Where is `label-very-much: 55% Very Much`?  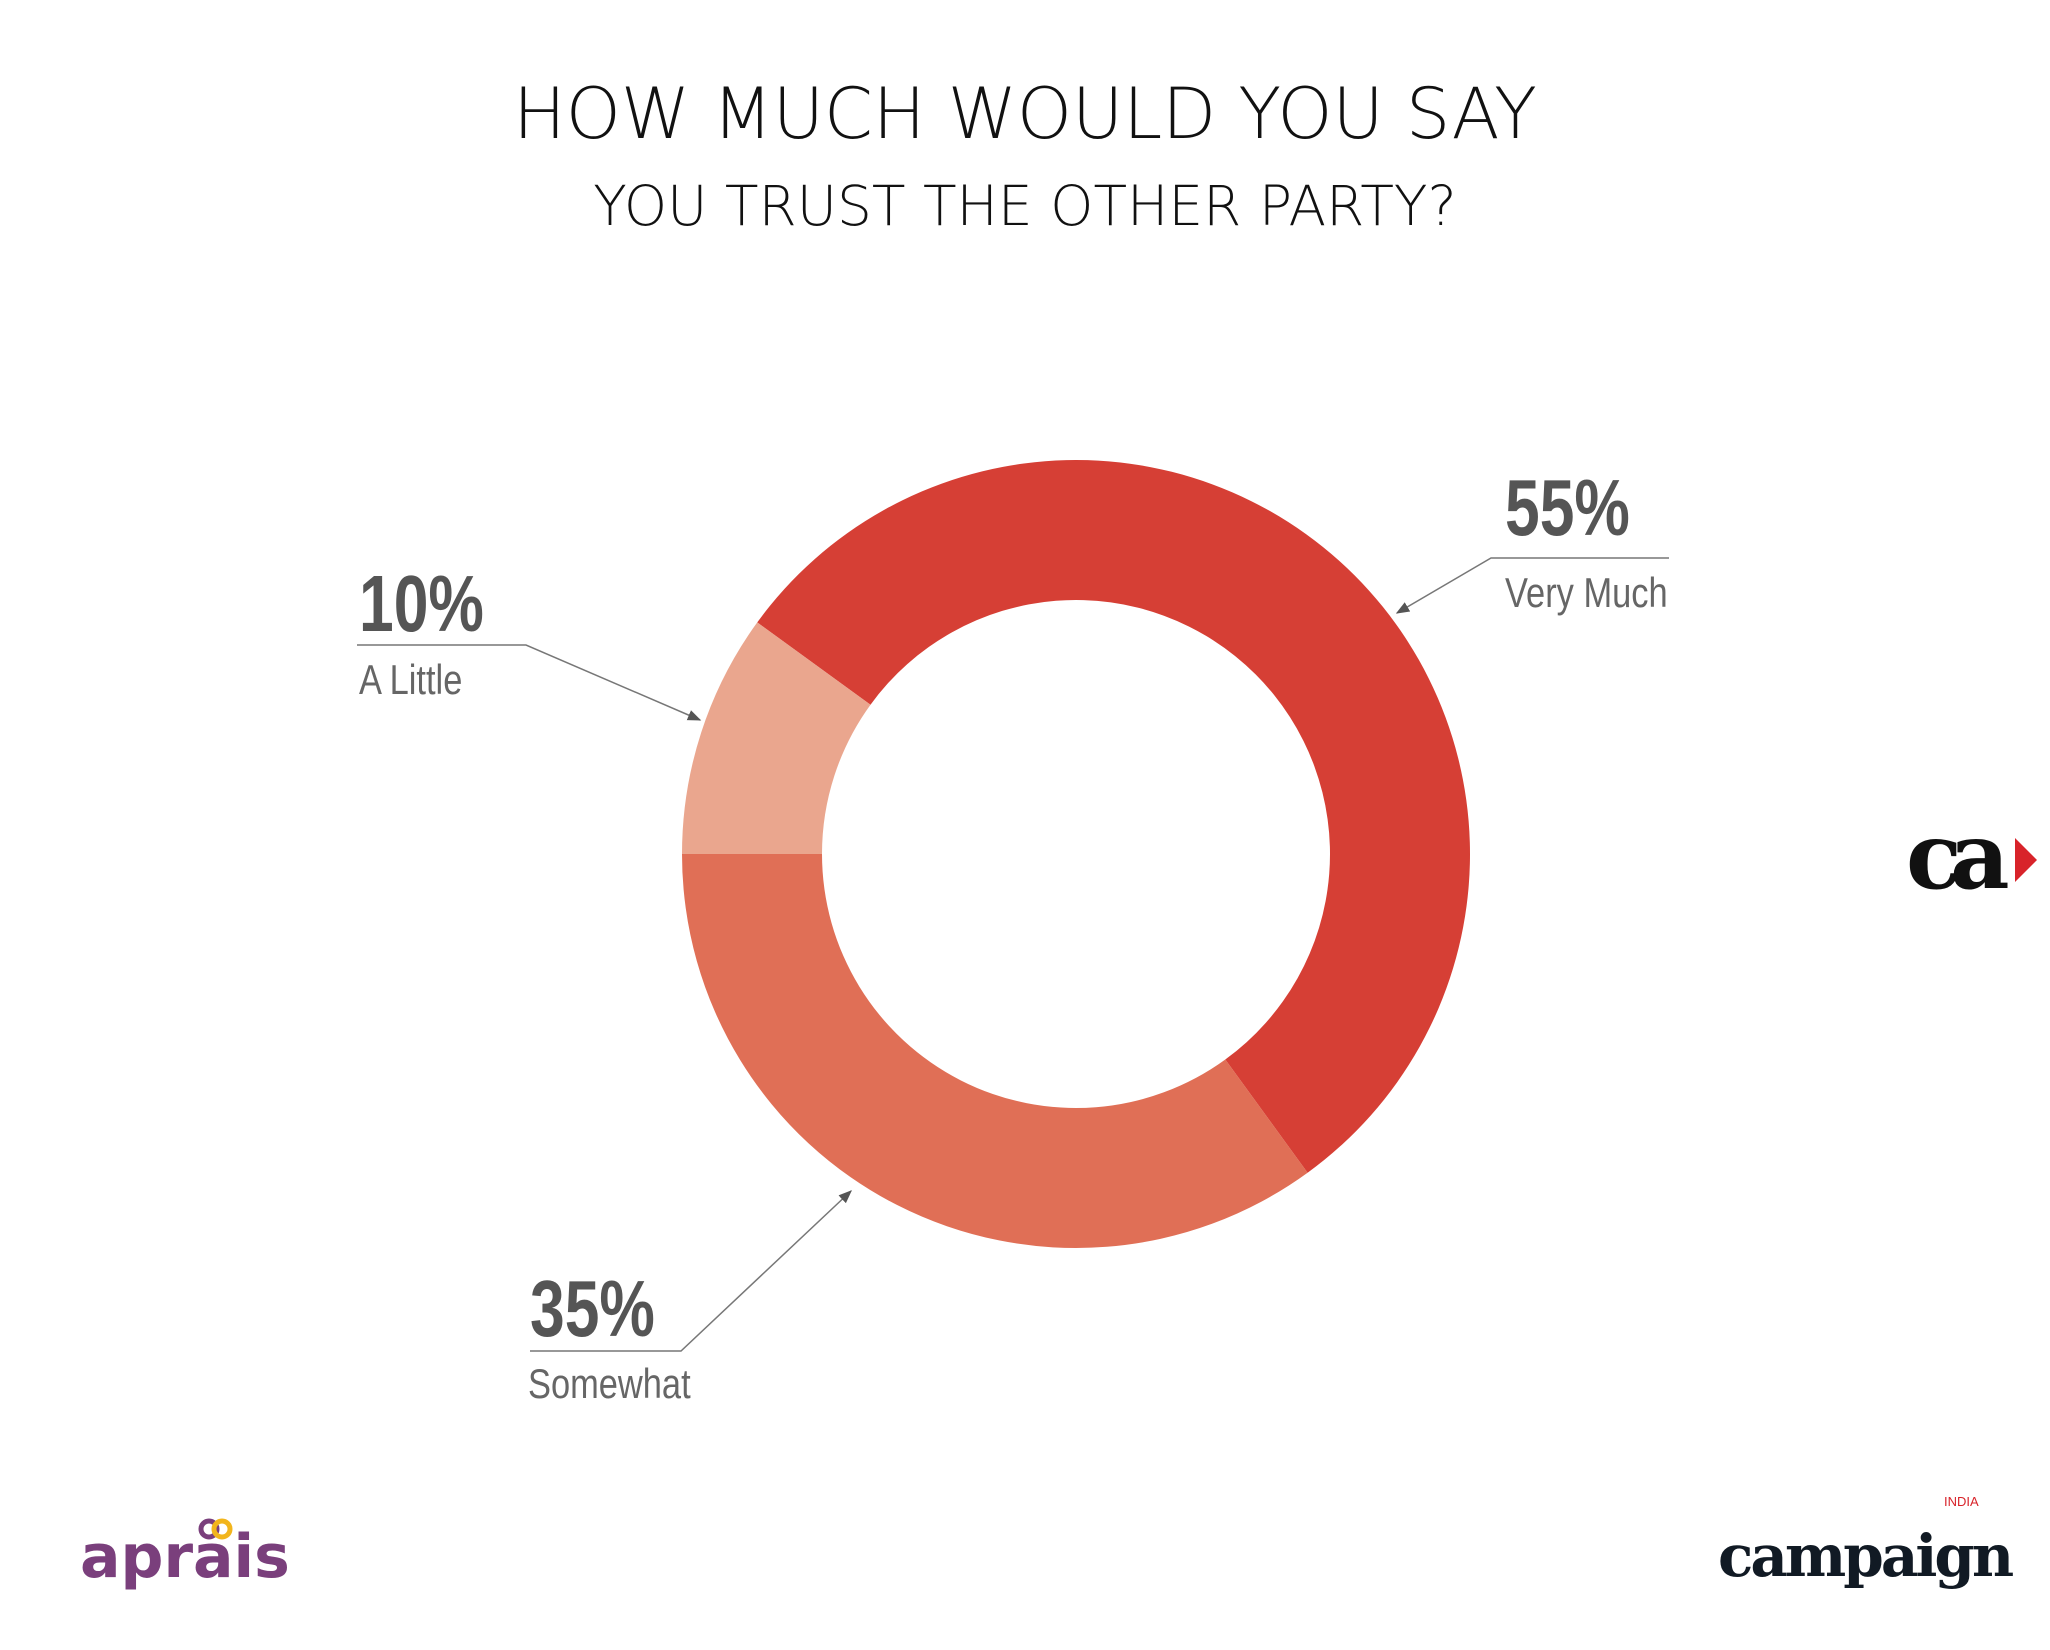 label-very-much: 55% Very Much is located at coordinates (1532, 540).